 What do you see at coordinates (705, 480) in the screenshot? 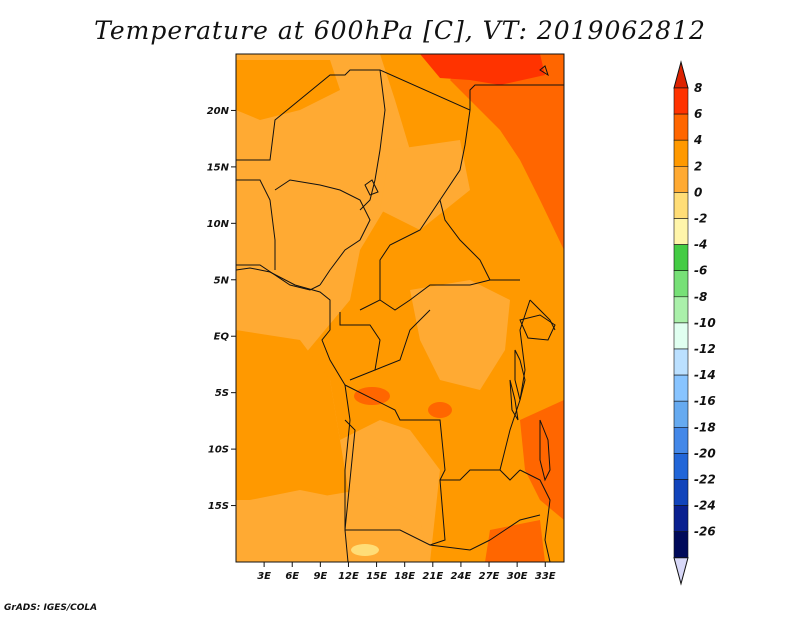
I see `colorbar-label: -22` at bounding box center [705, 480].